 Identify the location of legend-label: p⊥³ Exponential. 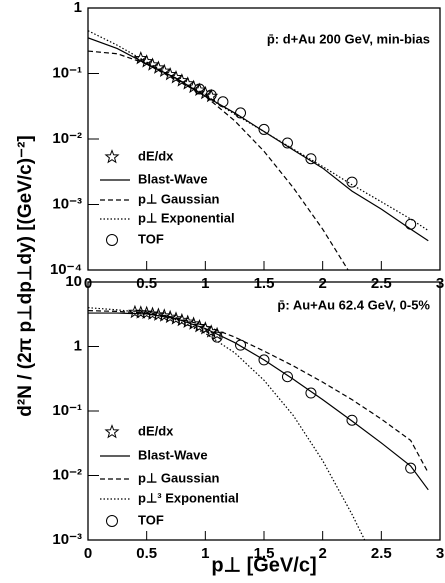
(188, 497).